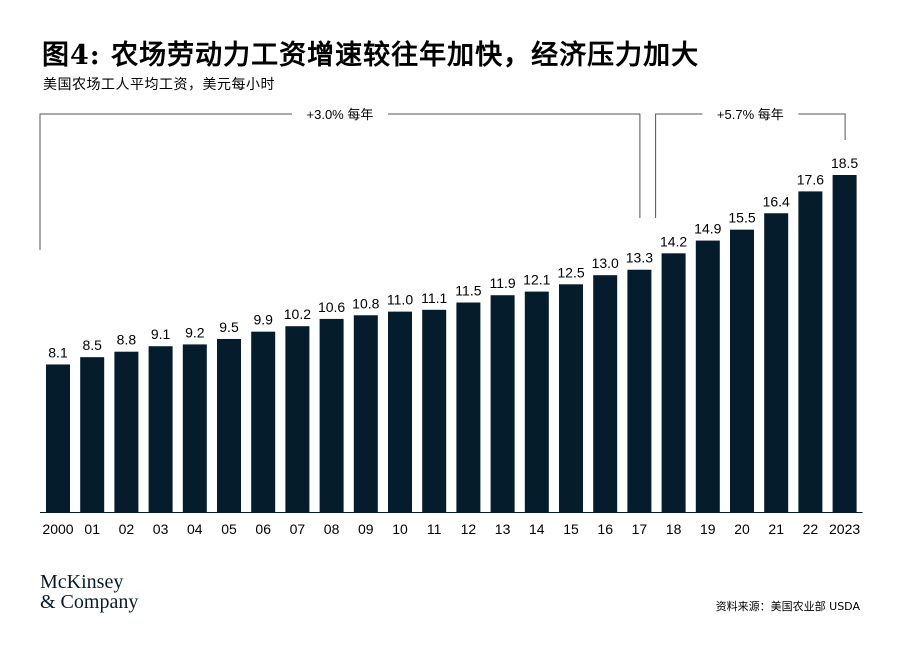 The image size is (900, 648). Describe the element at coordinates (776, 529) in the screenshot. I see `x-tick-label: 21` at that location.